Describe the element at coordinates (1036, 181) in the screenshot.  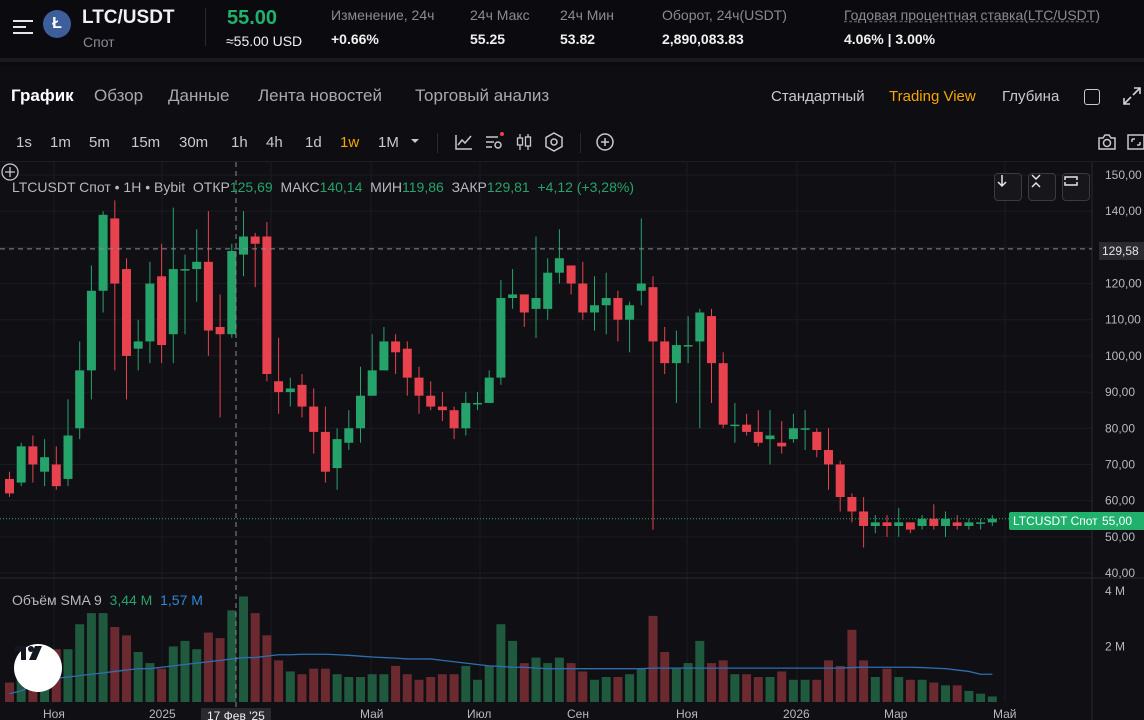
I see `collapse-icon` at that location.